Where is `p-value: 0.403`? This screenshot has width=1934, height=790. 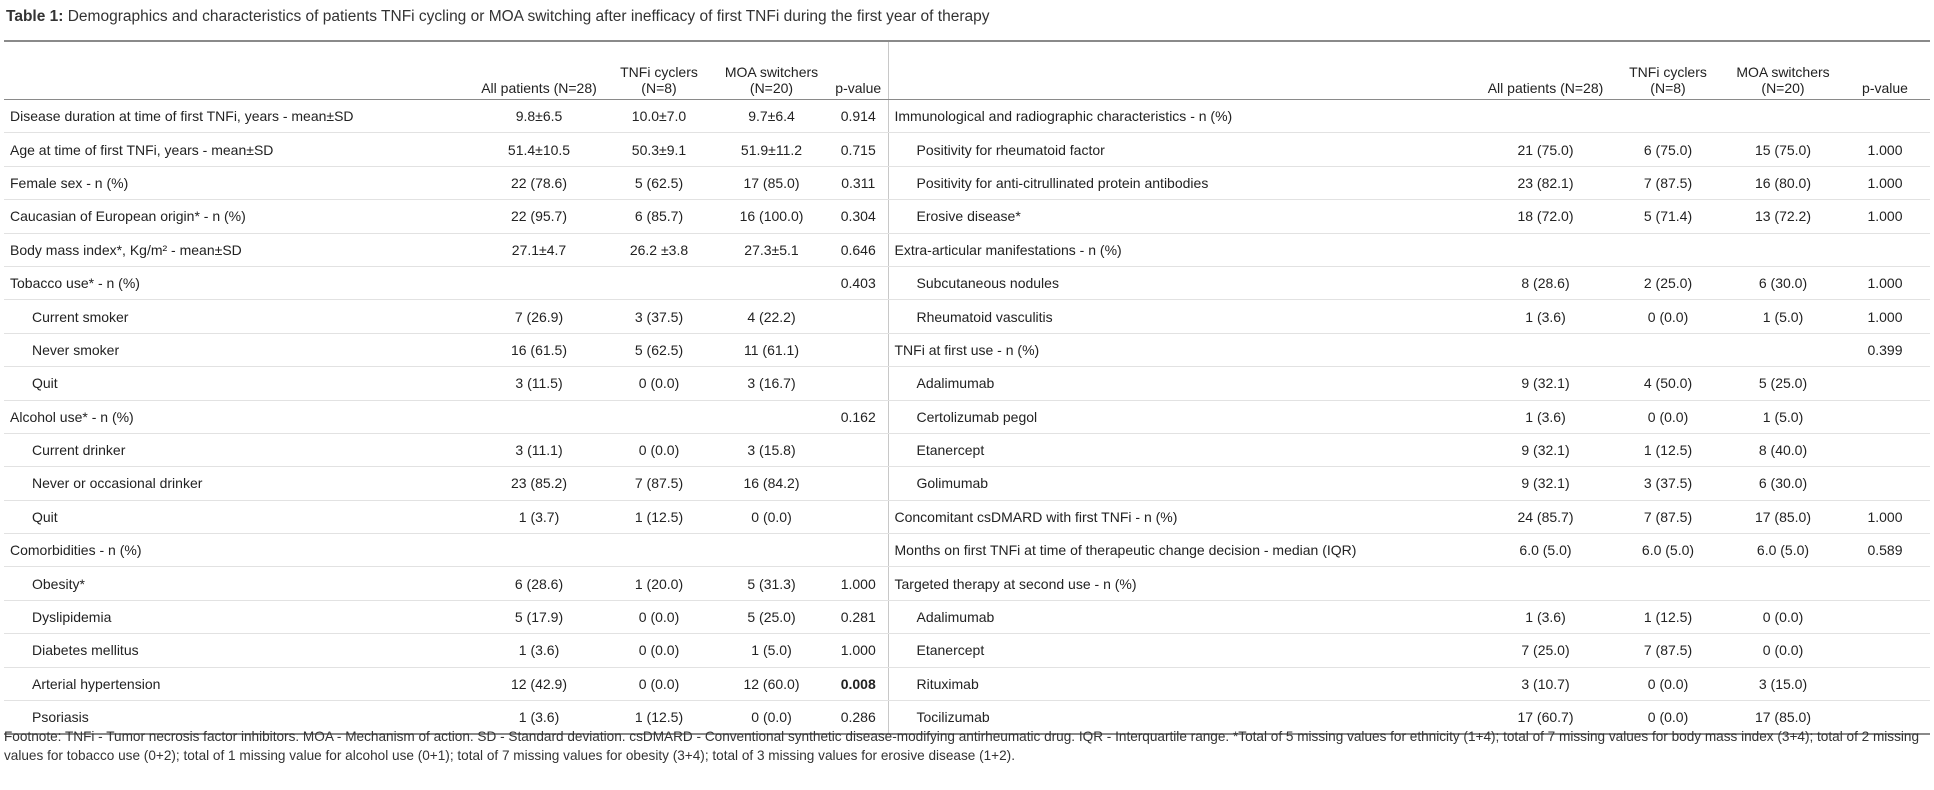 p-value: 0.403 is located at coordinates (858, 283).